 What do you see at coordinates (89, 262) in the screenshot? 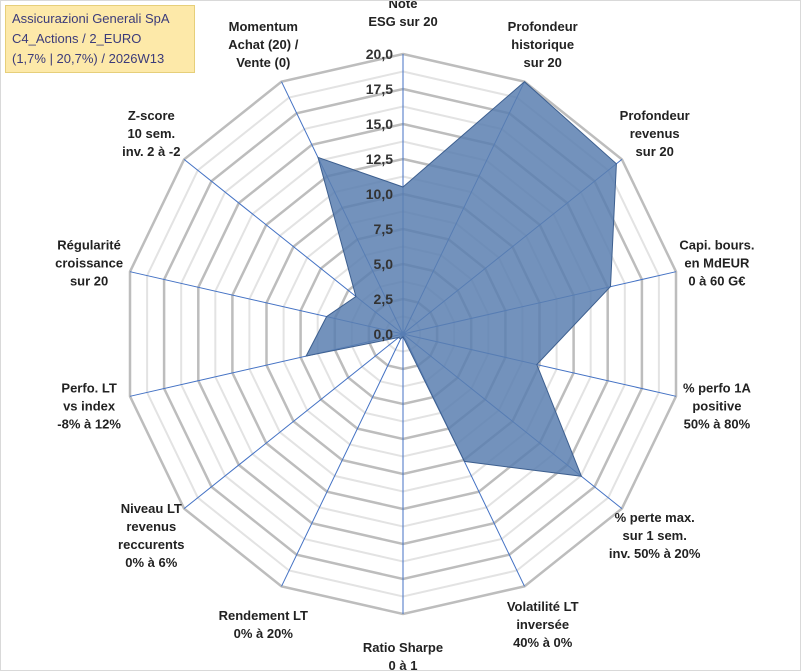
I see `axis-label: Régularité croissance sur 20` at bounding box center [89, 262].